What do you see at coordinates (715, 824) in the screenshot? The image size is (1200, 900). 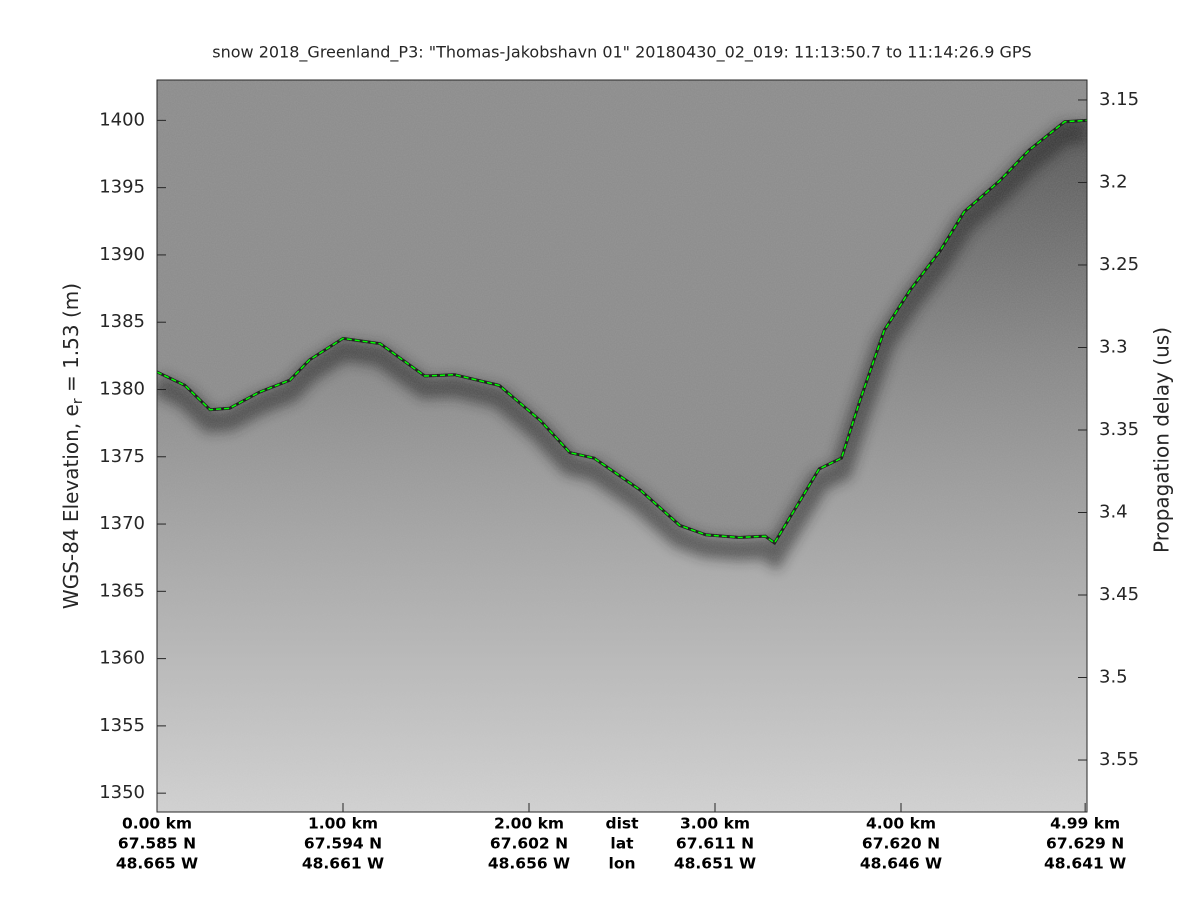 I see `x-tick-label: 3.00 km` at bounding box center [715, 824].